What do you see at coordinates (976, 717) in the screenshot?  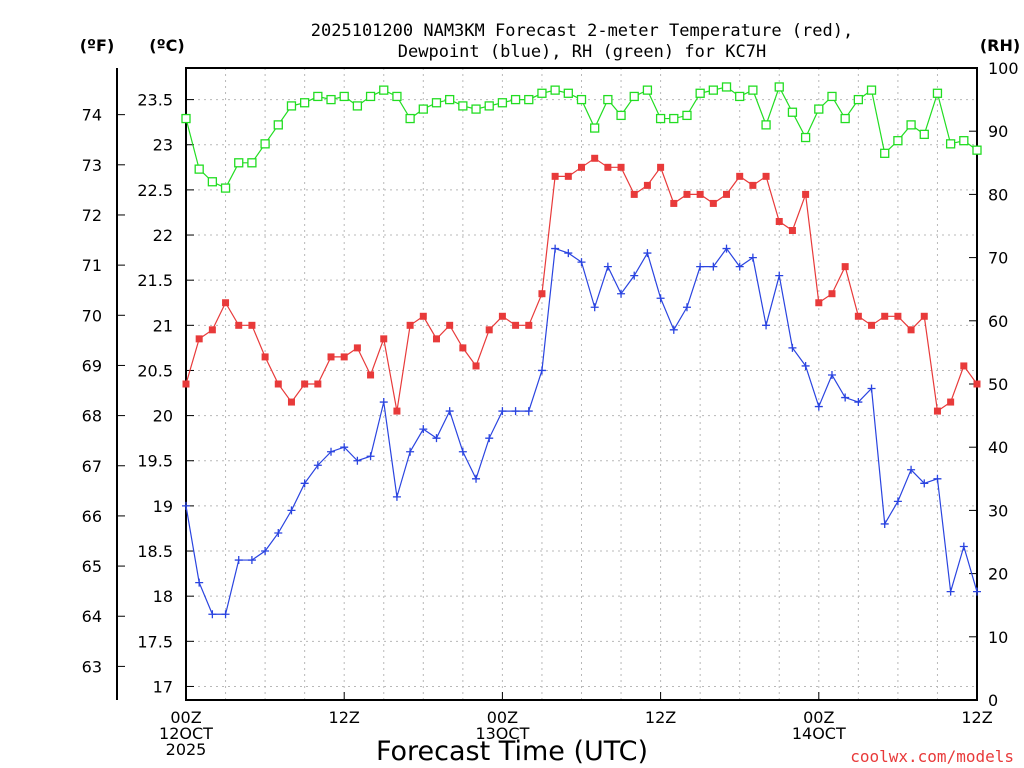 I see `x-tick-label: 12Z` at bounding box center [976, 717].